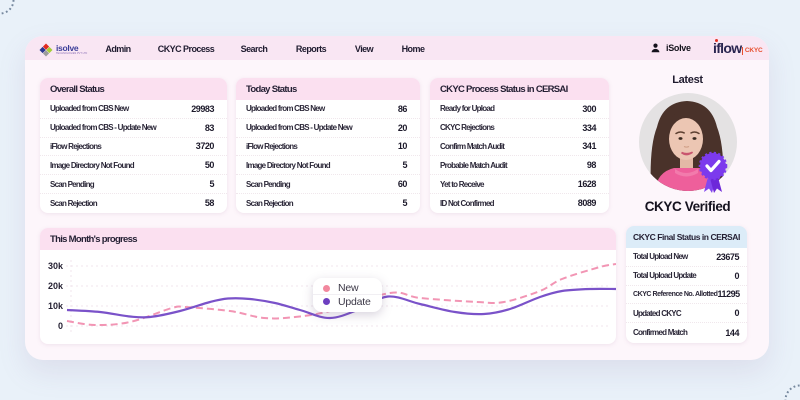 The image size is (800, 400). Describe the element at coordinates (60, 326) in the screenshot. I see `svg-text: 0` at that location.